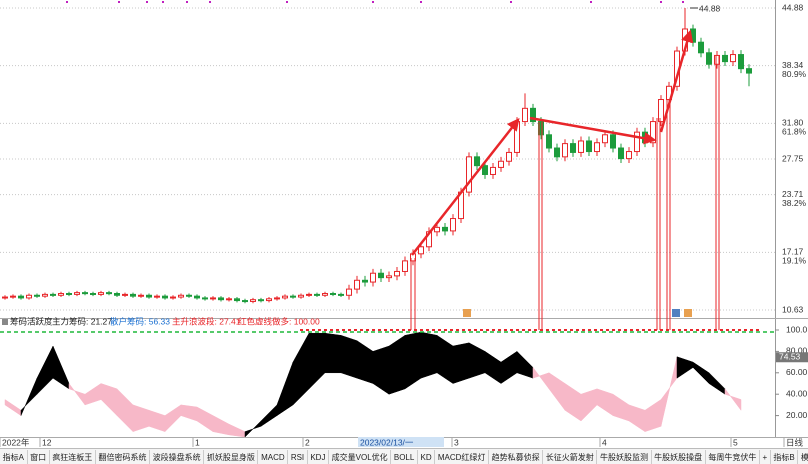 The height and width of the screenshot is (464, 808). Describe the element at coordinates (797, 393) in the screenshot. I see `y-tick-label: 40.00` at that location.